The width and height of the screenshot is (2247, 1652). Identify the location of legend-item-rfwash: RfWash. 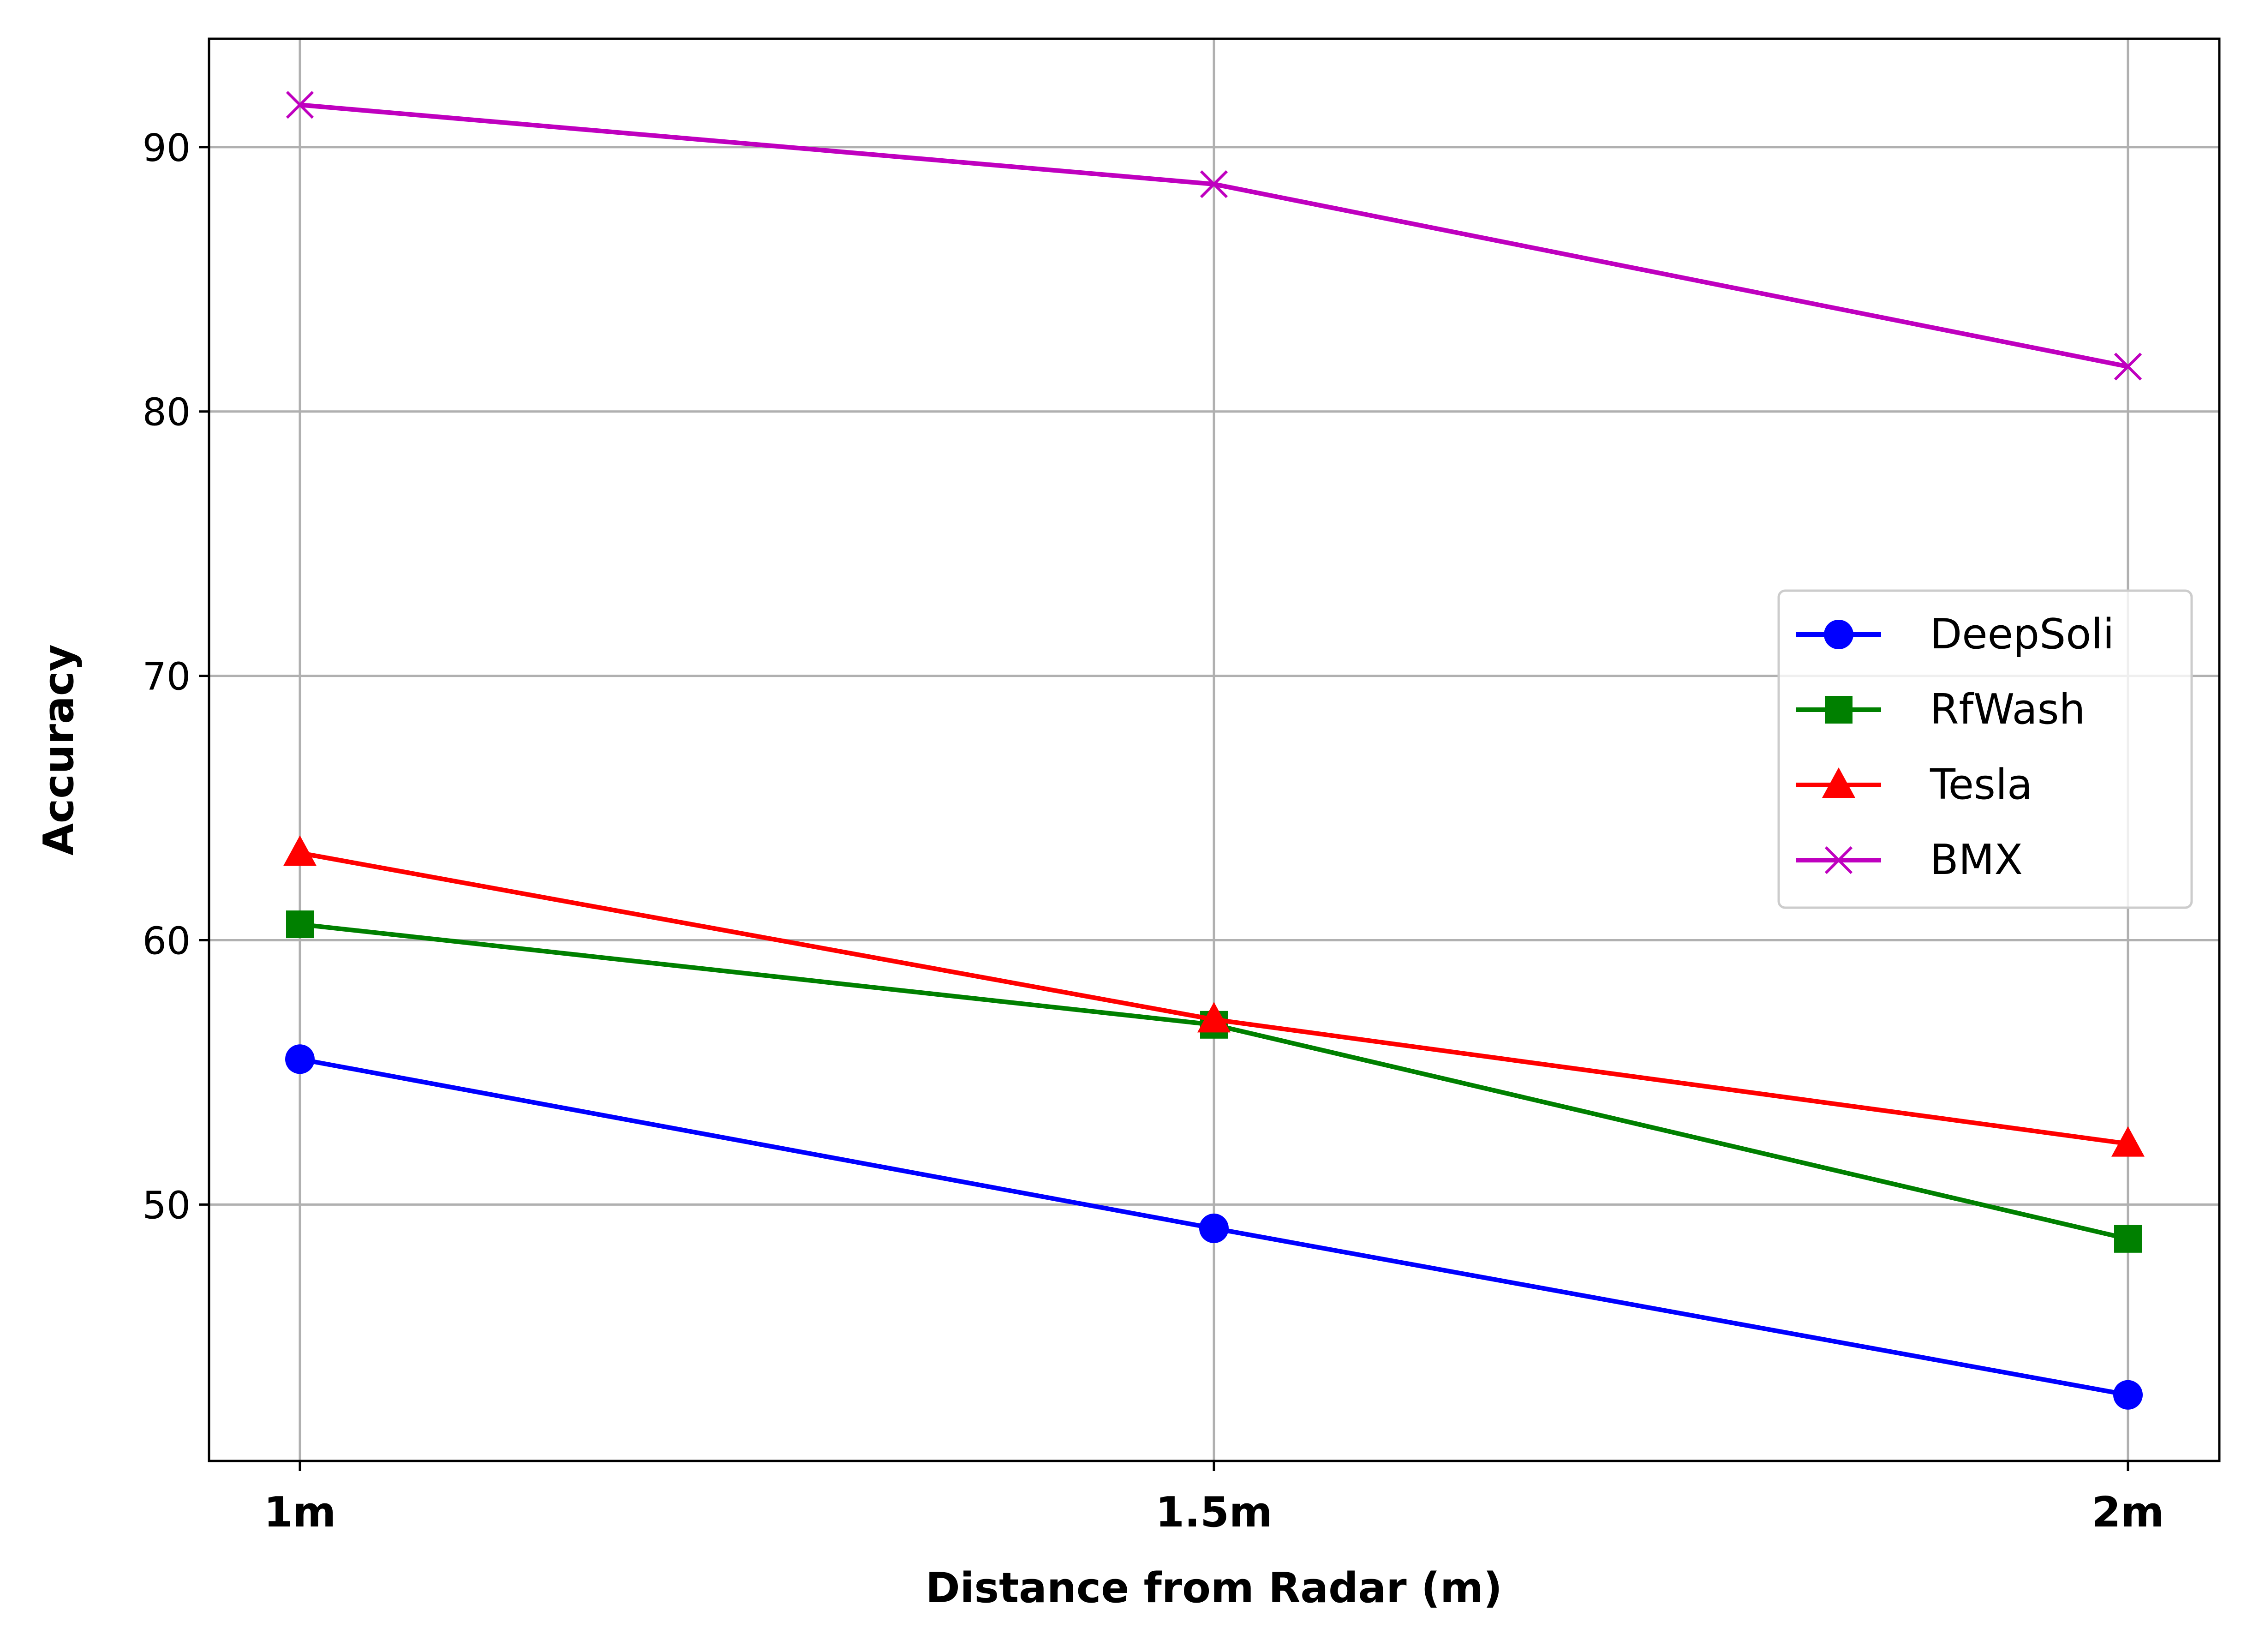
(1941, 710).